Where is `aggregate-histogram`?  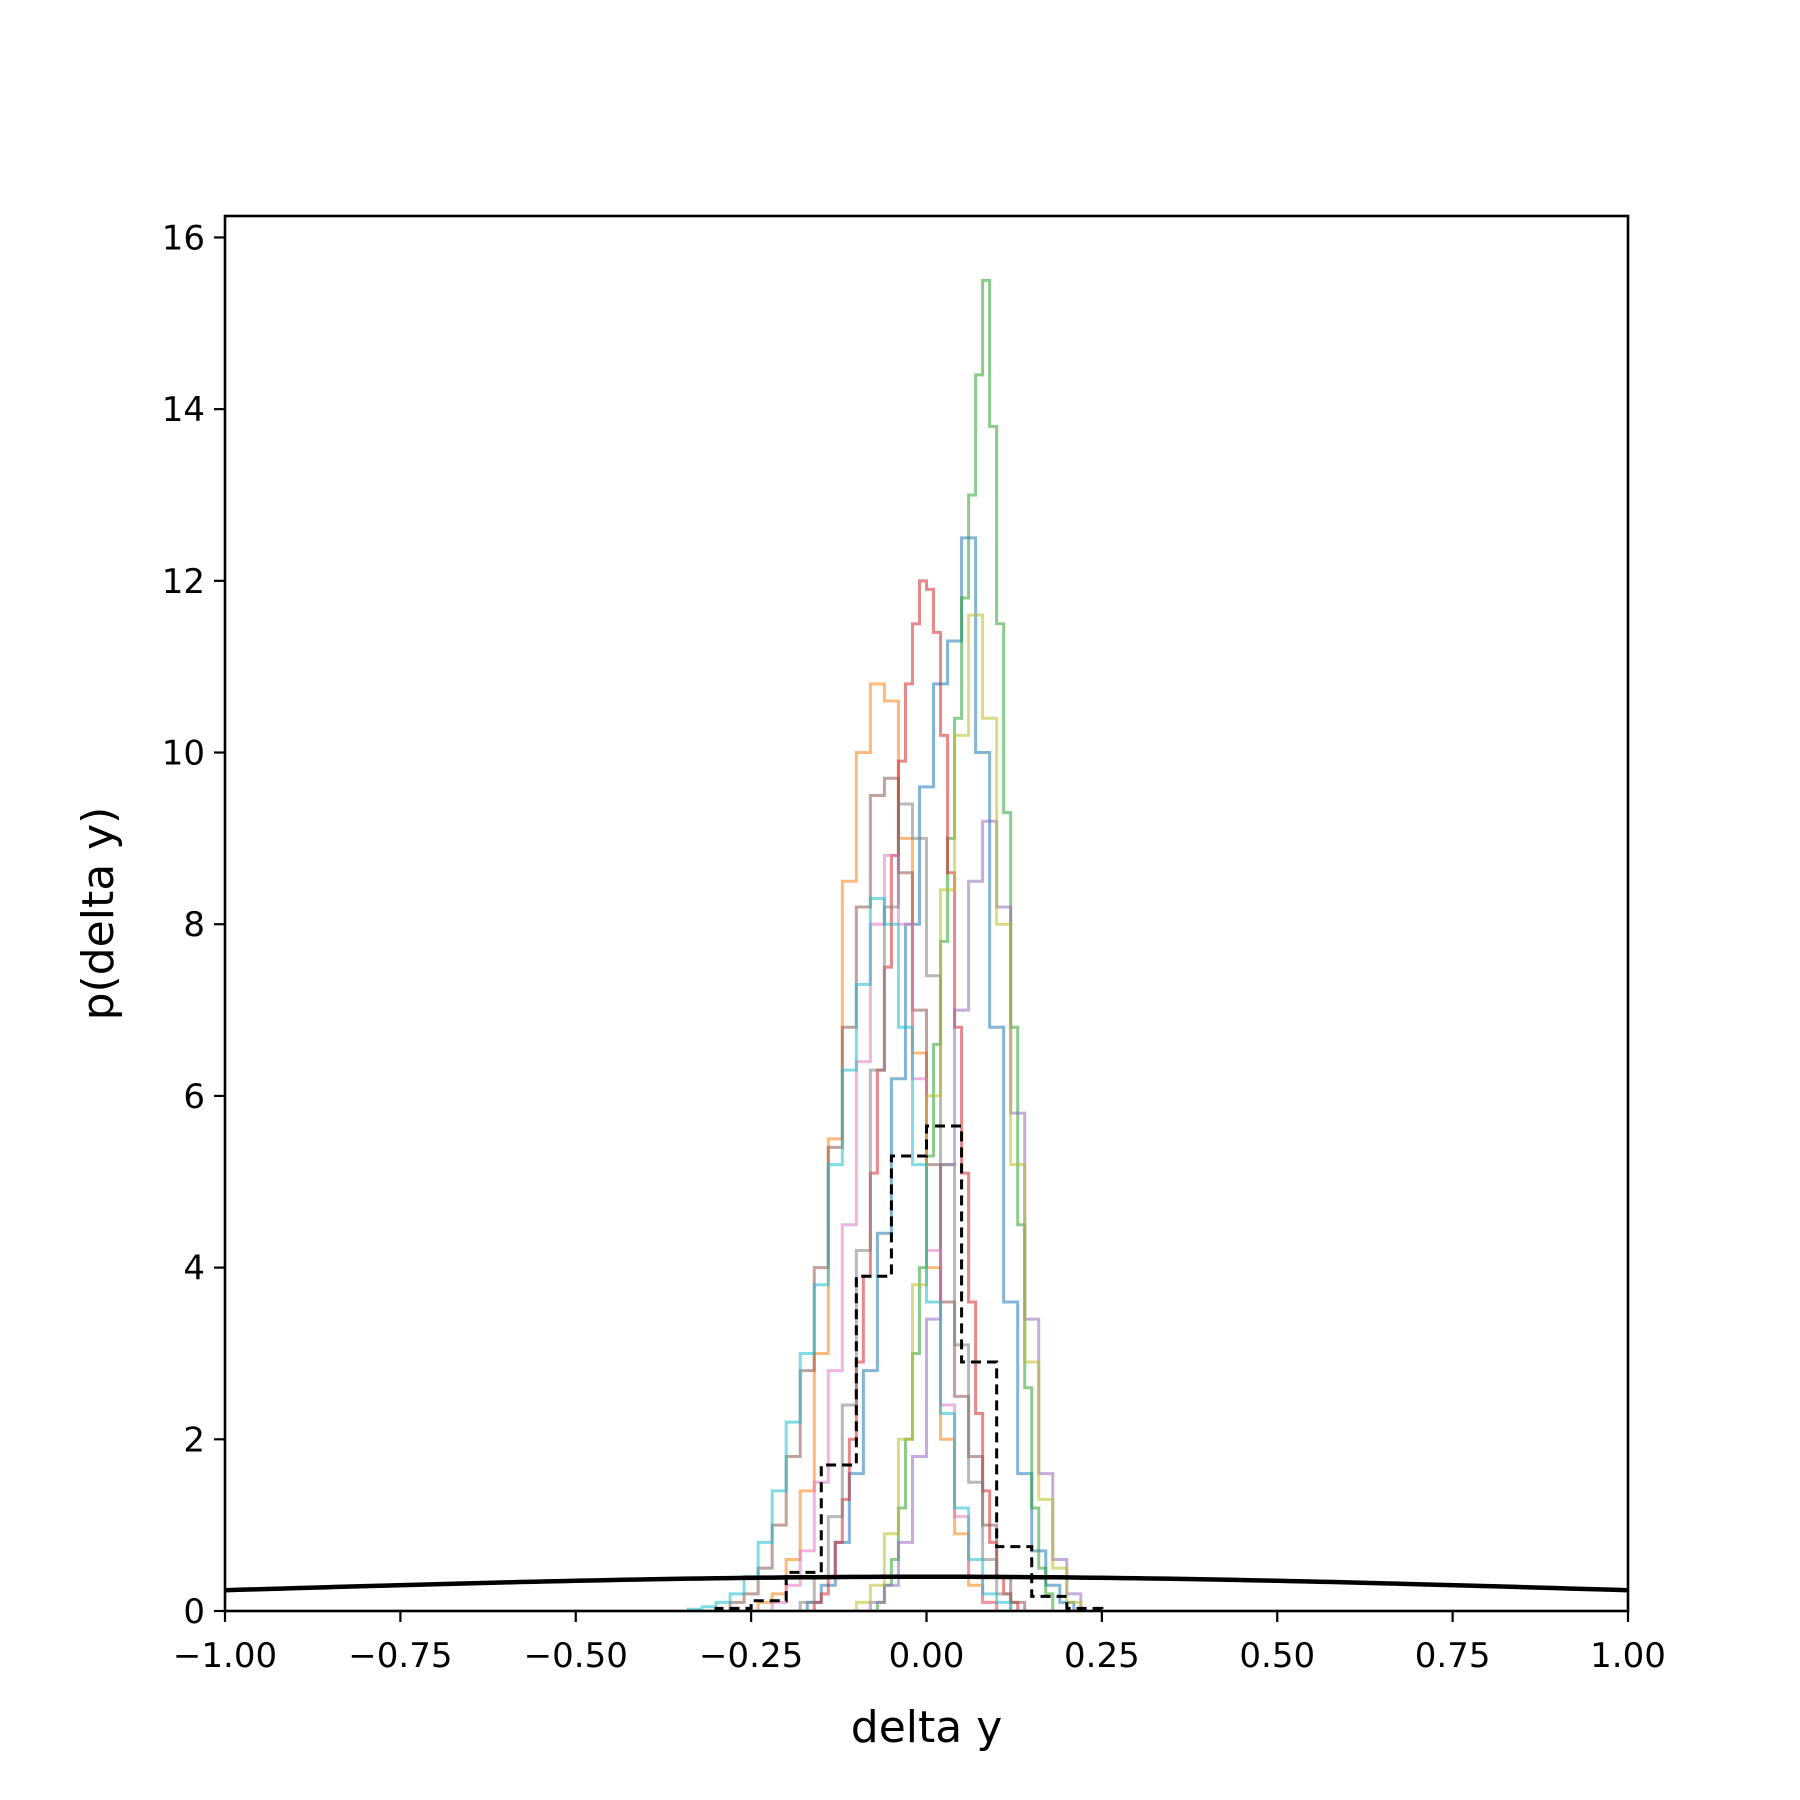 aggregate-histogram is located at coordinates (909, 1367).